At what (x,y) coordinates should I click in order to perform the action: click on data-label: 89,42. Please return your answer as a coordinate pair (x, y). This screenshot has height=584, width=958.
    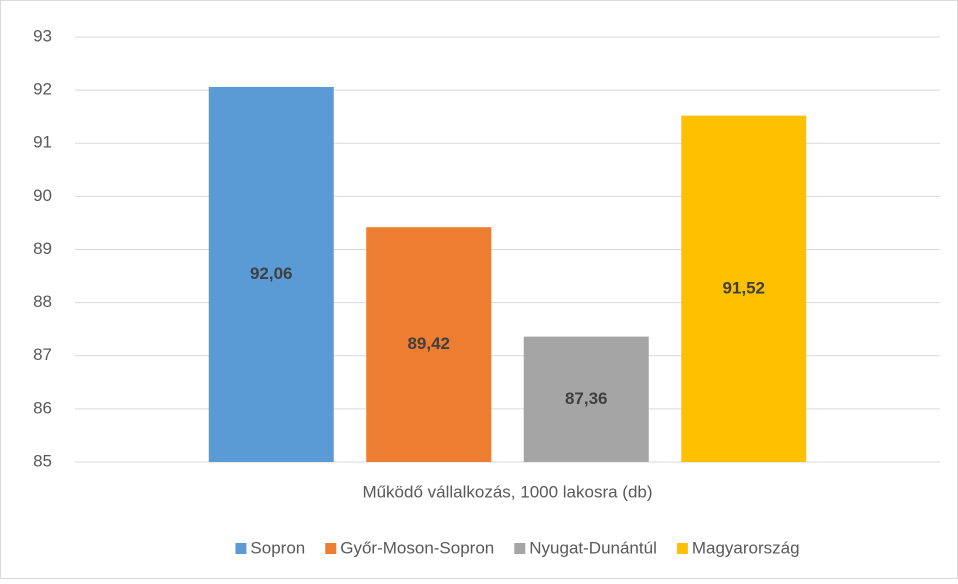
    Looking at the image, I should click on (428, 343).